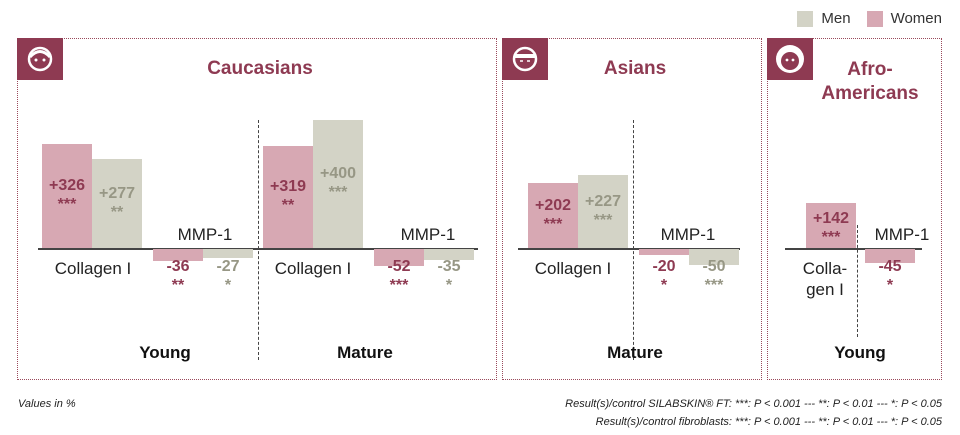  I want to click on legend-women-swatch, so click(874, 18).